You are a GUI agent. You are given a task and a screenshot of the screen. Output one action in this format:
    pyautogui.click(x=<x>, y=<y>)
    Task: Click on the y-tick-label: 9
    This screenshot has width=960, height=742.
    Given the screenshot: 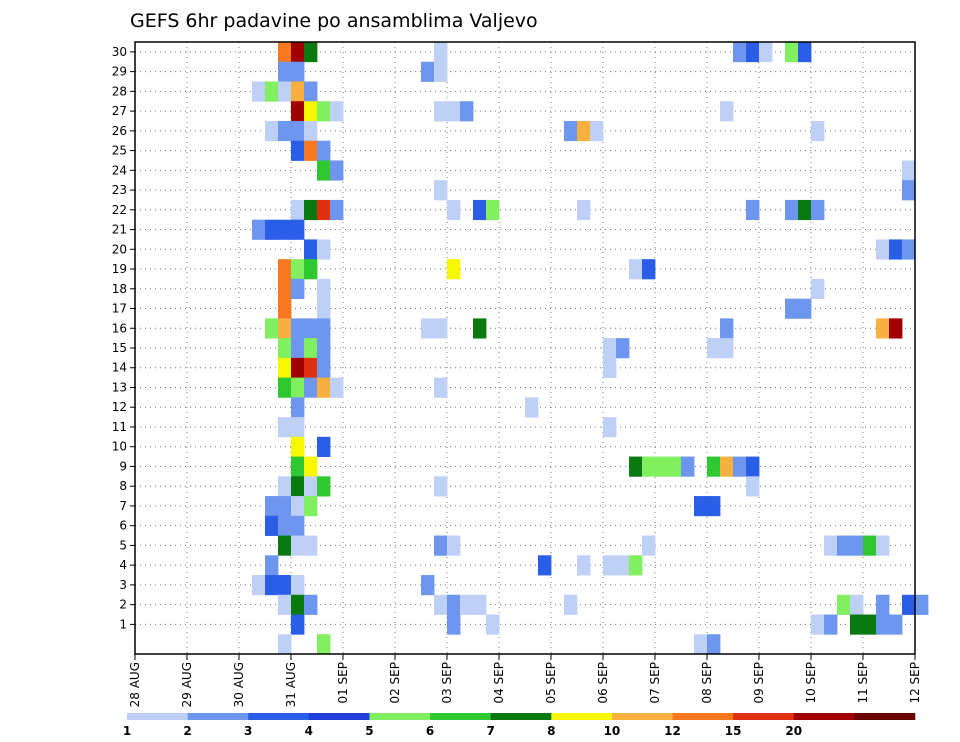 What is the action you would take?
    pyautogui.click(x=123, y=466)
    